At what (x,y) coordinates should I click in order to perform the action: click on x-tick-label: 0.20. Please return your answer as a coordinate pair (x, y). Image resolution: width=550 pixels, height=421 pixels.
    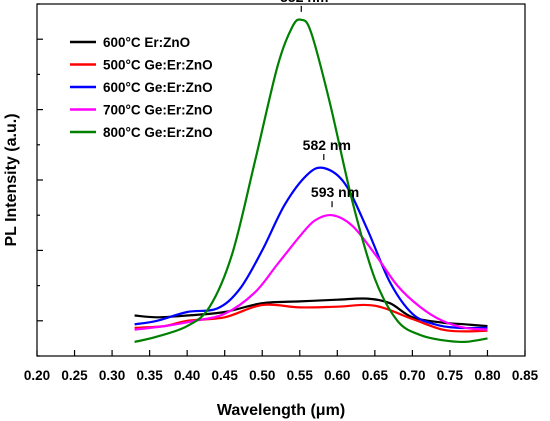
    Looking at the image, I should click on (37, 375).